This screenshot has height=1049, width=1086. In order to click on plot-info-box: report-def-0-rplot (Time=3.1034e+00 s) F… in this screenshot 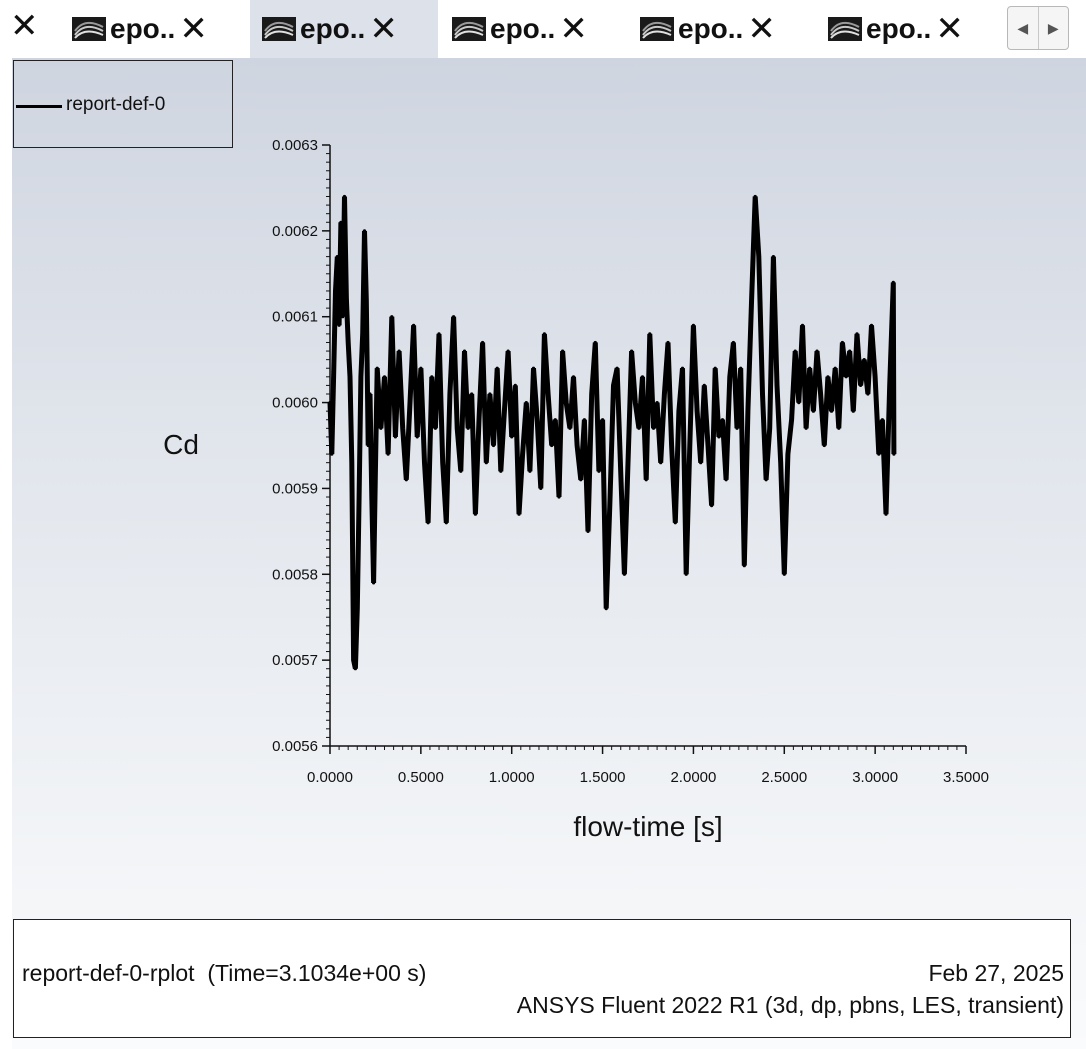, I will do `click(542, 978)`.